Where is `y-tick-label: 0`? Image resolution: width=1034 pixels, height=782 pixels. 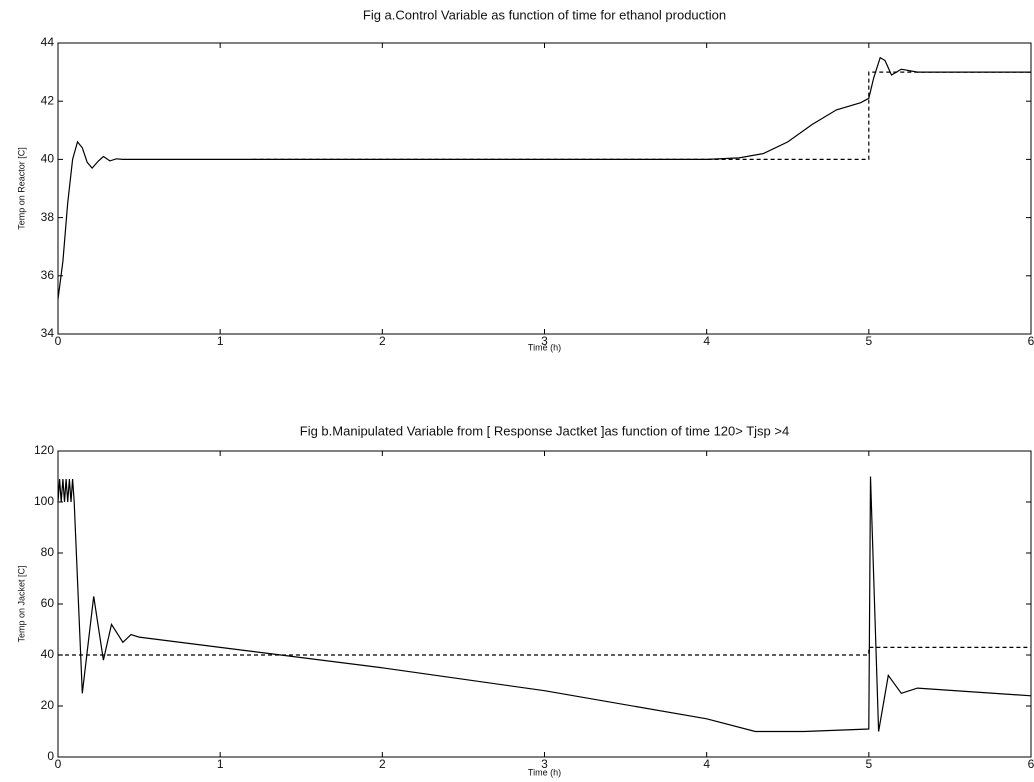 y-tick-label: 0 is located at coordinates (50, 756).